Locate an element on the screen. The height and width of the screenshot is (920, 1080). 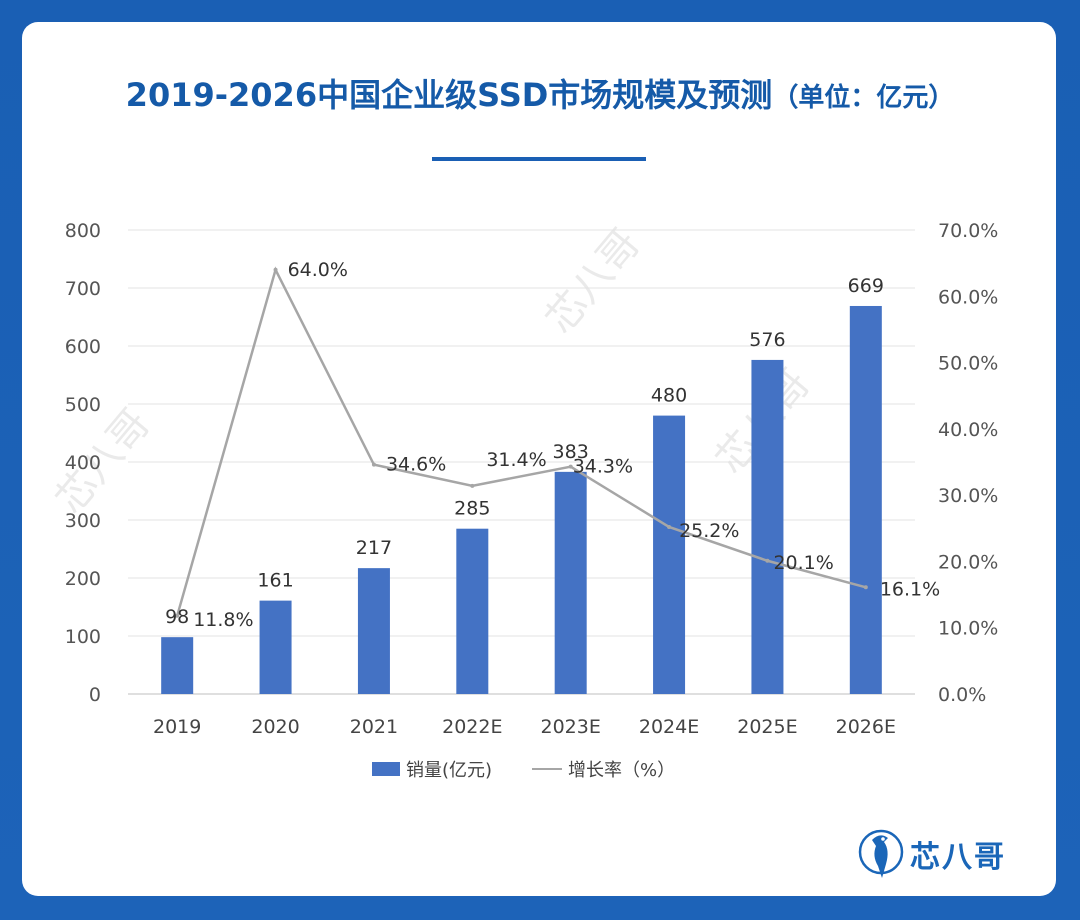
x-tick-label: 2021 is located at coordinates (374, 727).